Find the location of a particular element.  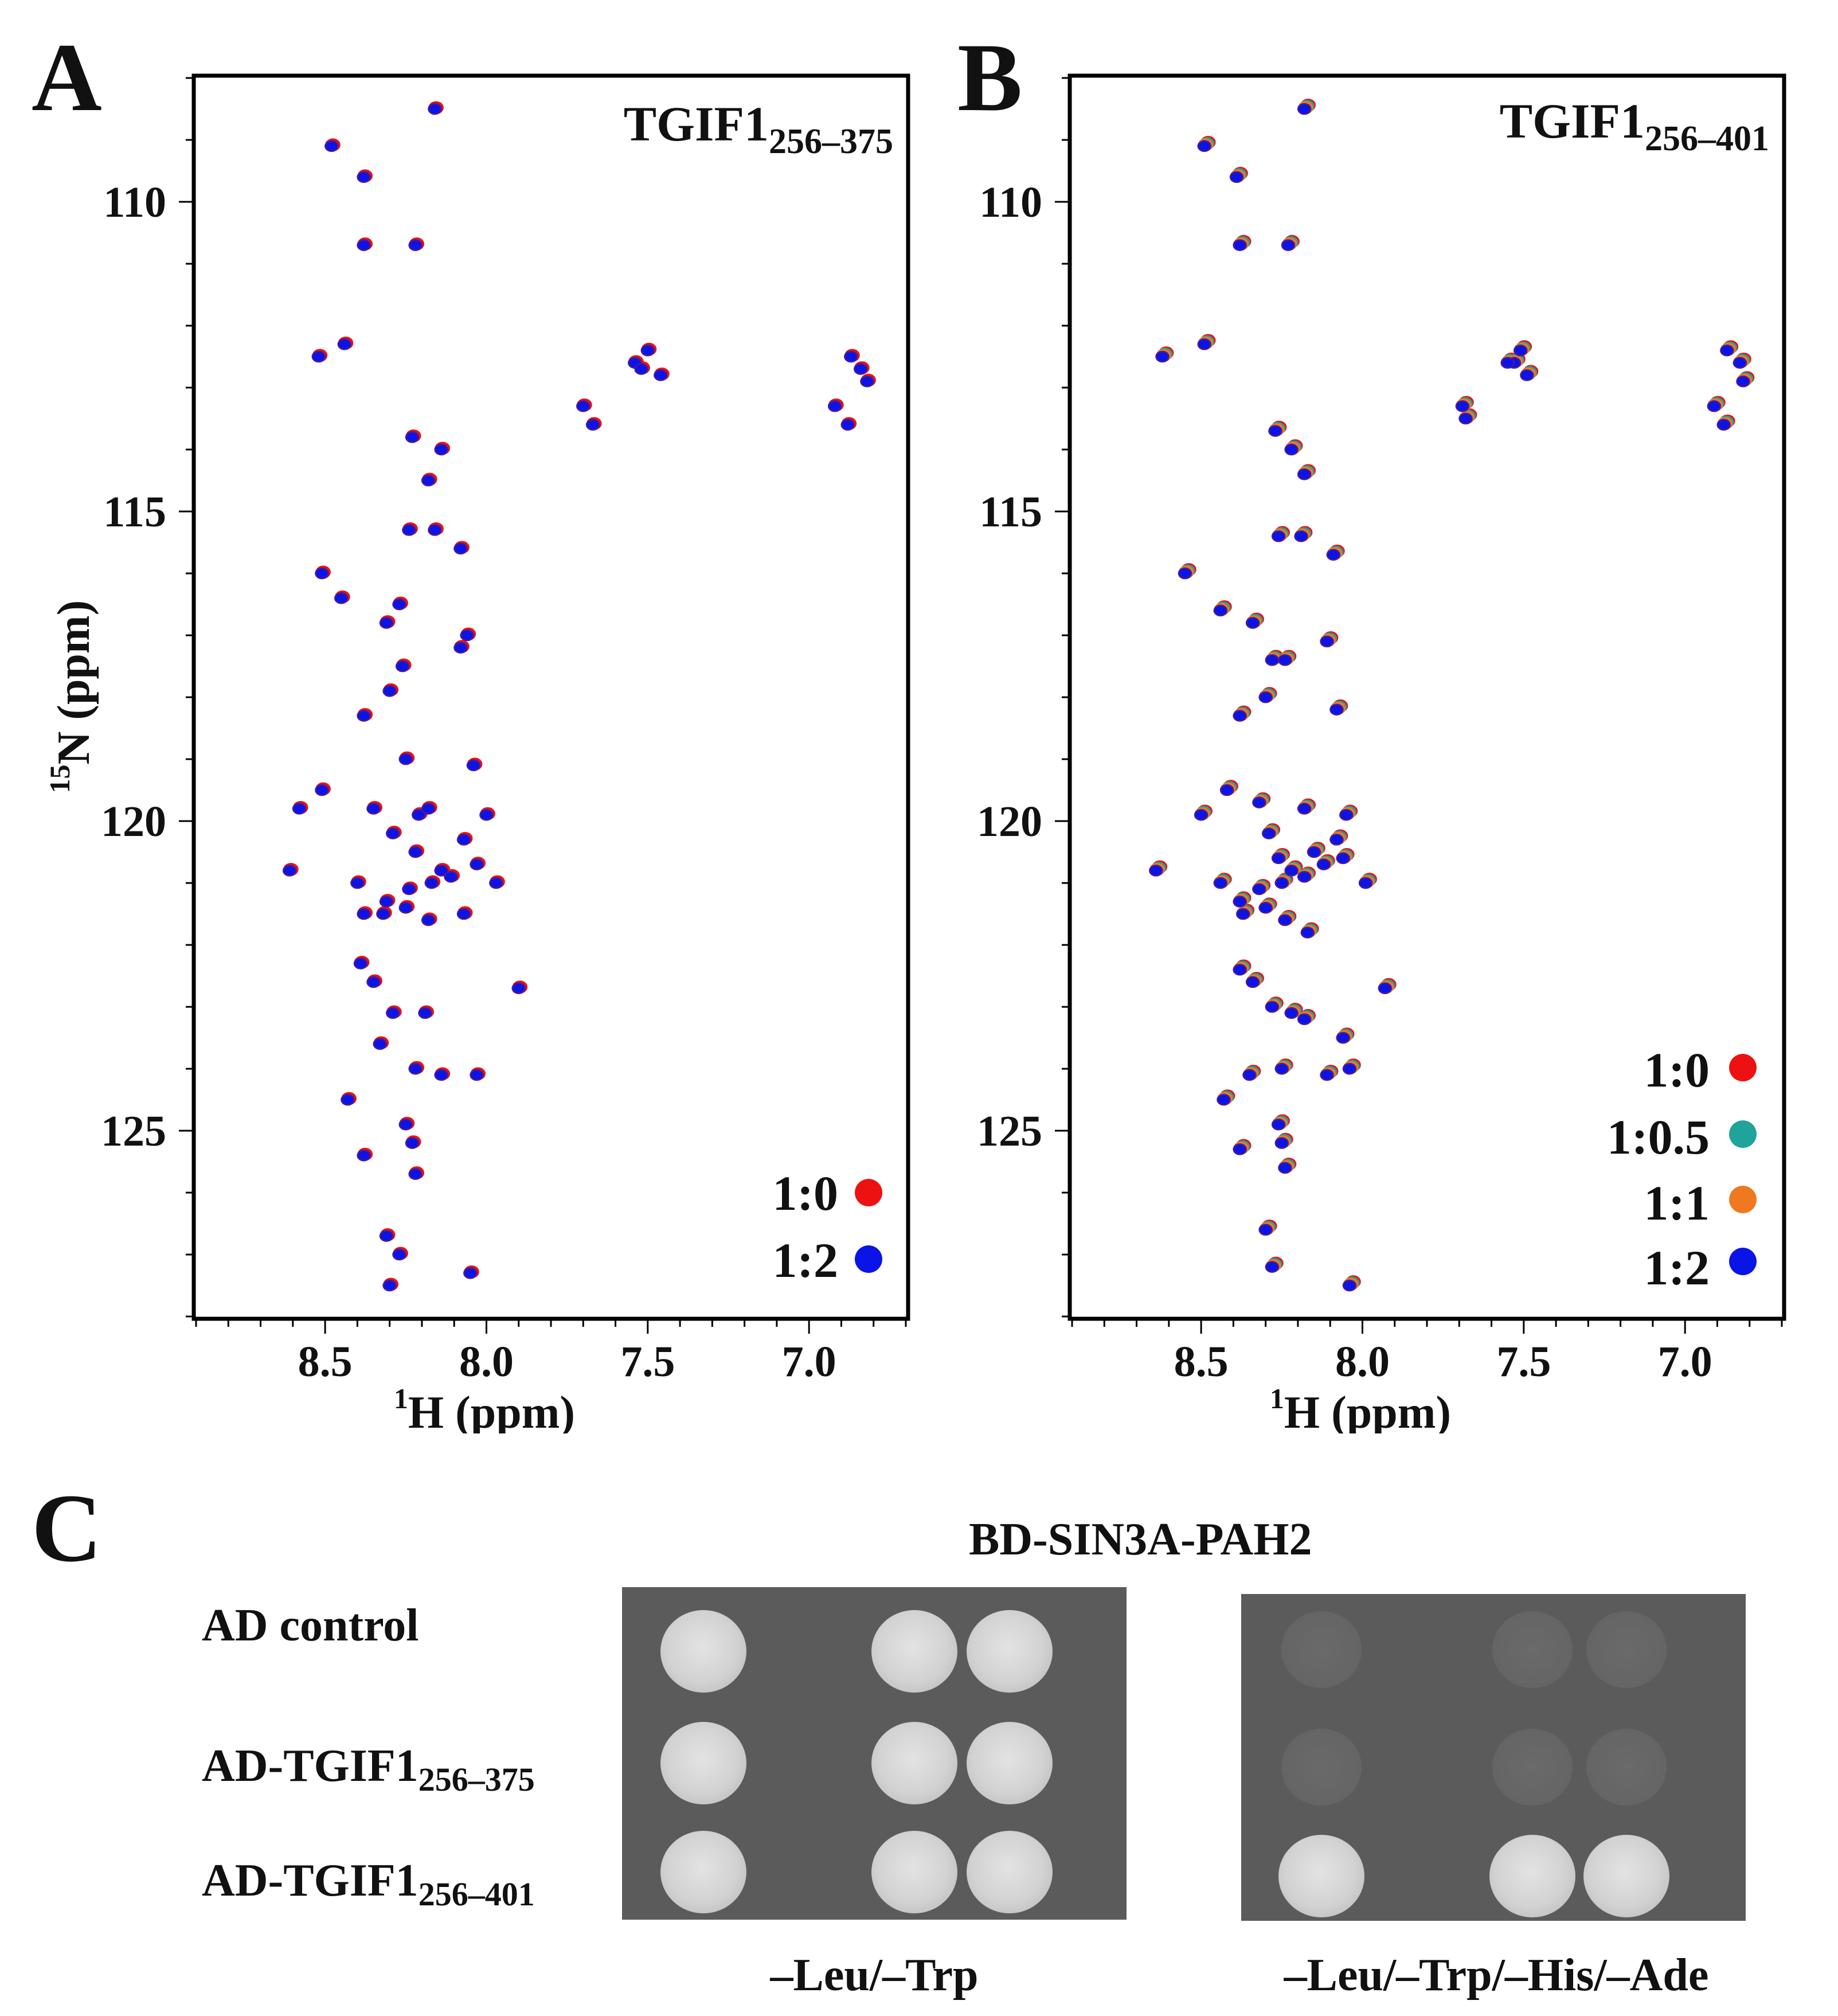

spectrum-title-b: TGIF1256–401 is located at coordinates (1634, 125).